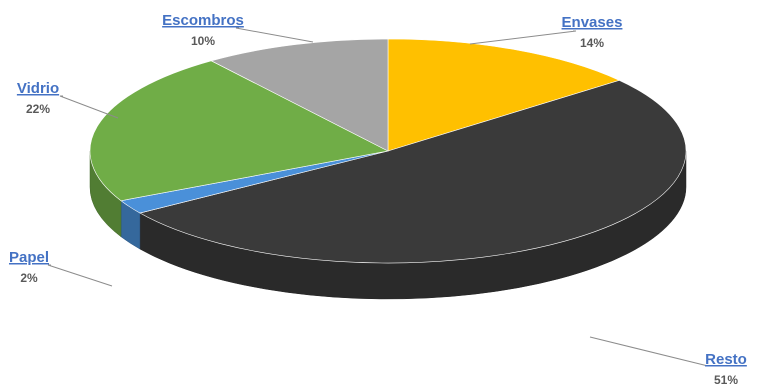 The image size is (759, 391). What do you see at coordinates (29, 257) in the screenshot?
I see `slice-label-papel: Papel` at bounding box center [29, 257].